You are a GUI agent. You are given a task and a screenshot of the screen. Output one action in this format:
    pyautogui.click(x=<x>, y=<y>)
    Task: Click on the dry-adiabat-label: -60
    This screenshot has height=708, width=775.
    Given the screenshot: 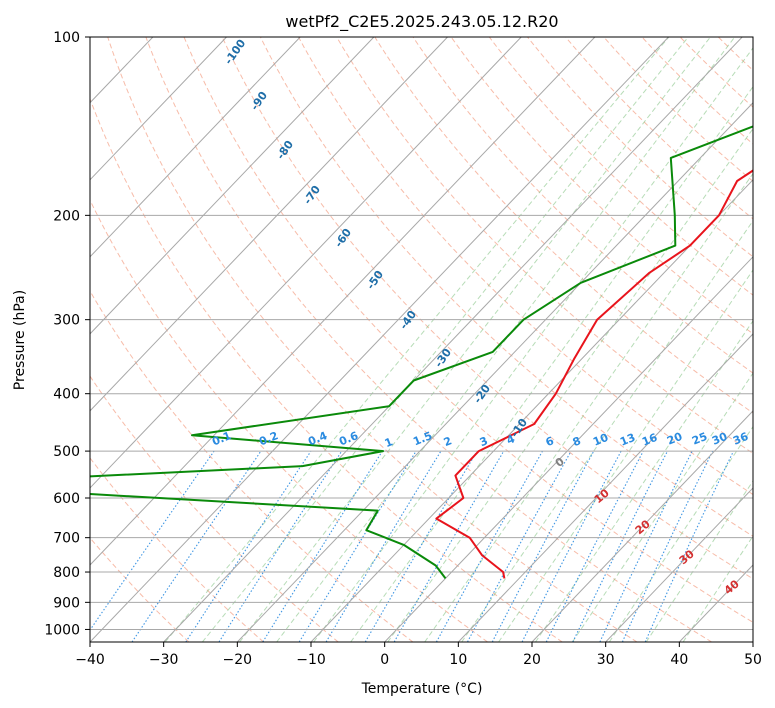 What is the action you would take?
    pyautogui.click(x=343, y=238)
    